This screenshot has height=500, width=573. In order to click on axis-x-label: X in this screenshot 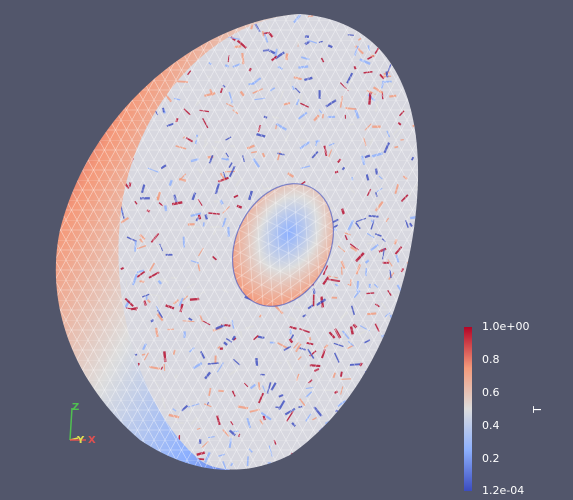, I will do `click(92, 440)`.